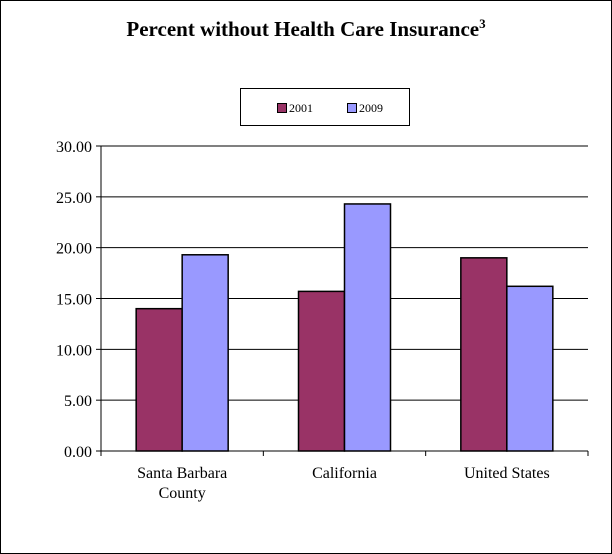  Describe the element at coordinates (482, 23) in the screenshot. I see `chart-title-footnote: 3` at that location.